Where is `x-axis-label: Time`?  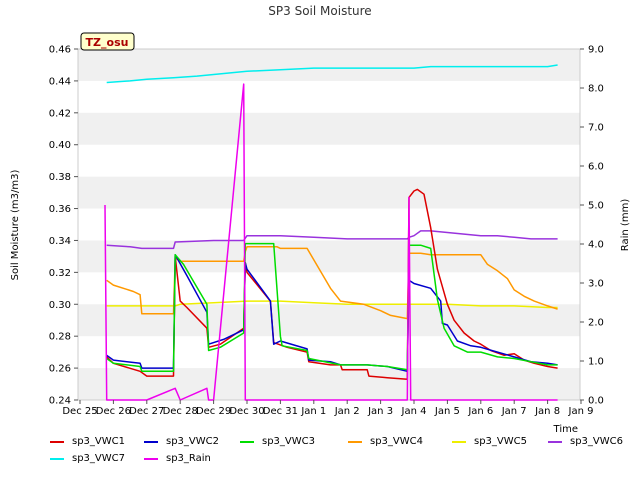 x-axis-label: Time is located at coordinates (565, 429).